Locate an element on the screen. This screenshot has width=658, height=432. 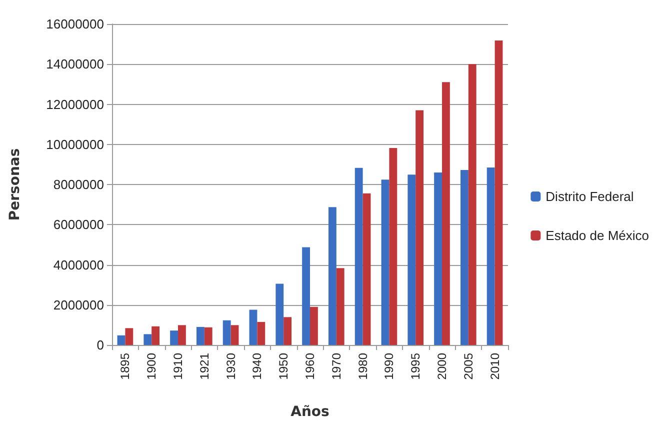
legend-label: Estado de México is located at coordinates (598, 235).